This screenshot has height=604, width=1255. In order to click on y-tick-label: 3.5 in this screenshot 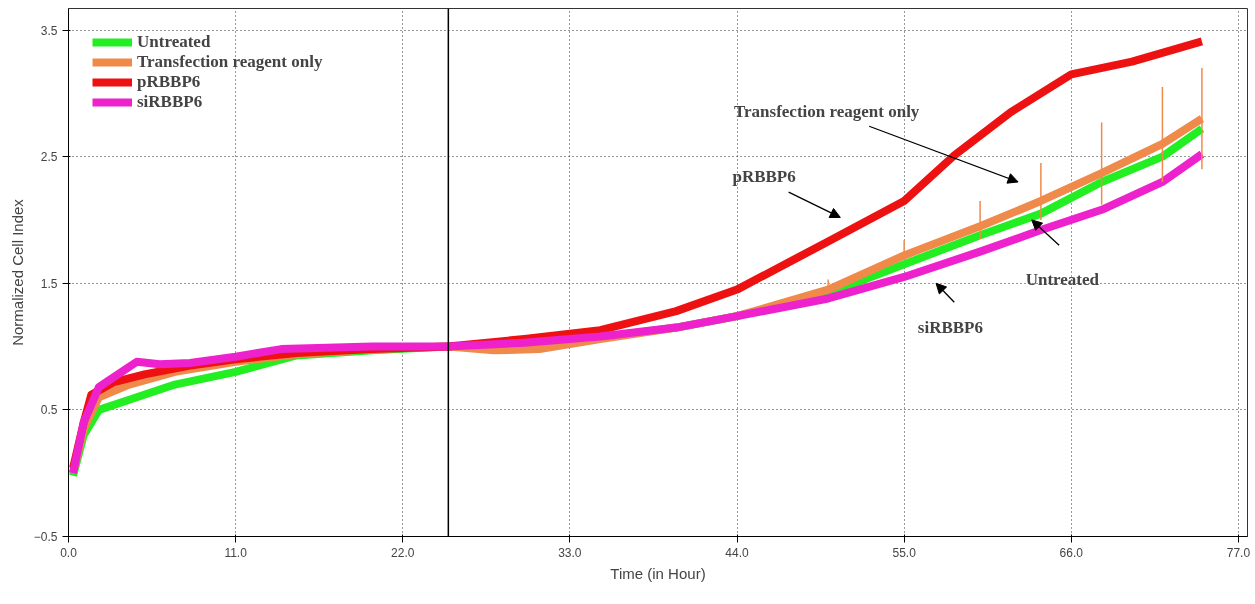, I will do `click(49, 30)`.